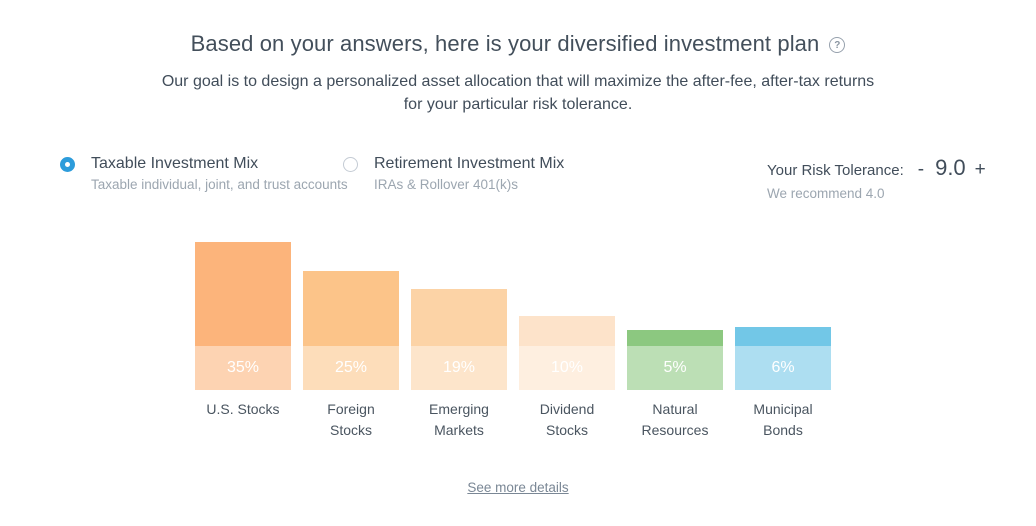  What do you see at coordinates (351, 330) in the screenshot?
I see `bar-foreign-stocks: 25%` at bounding box center [351, 330].